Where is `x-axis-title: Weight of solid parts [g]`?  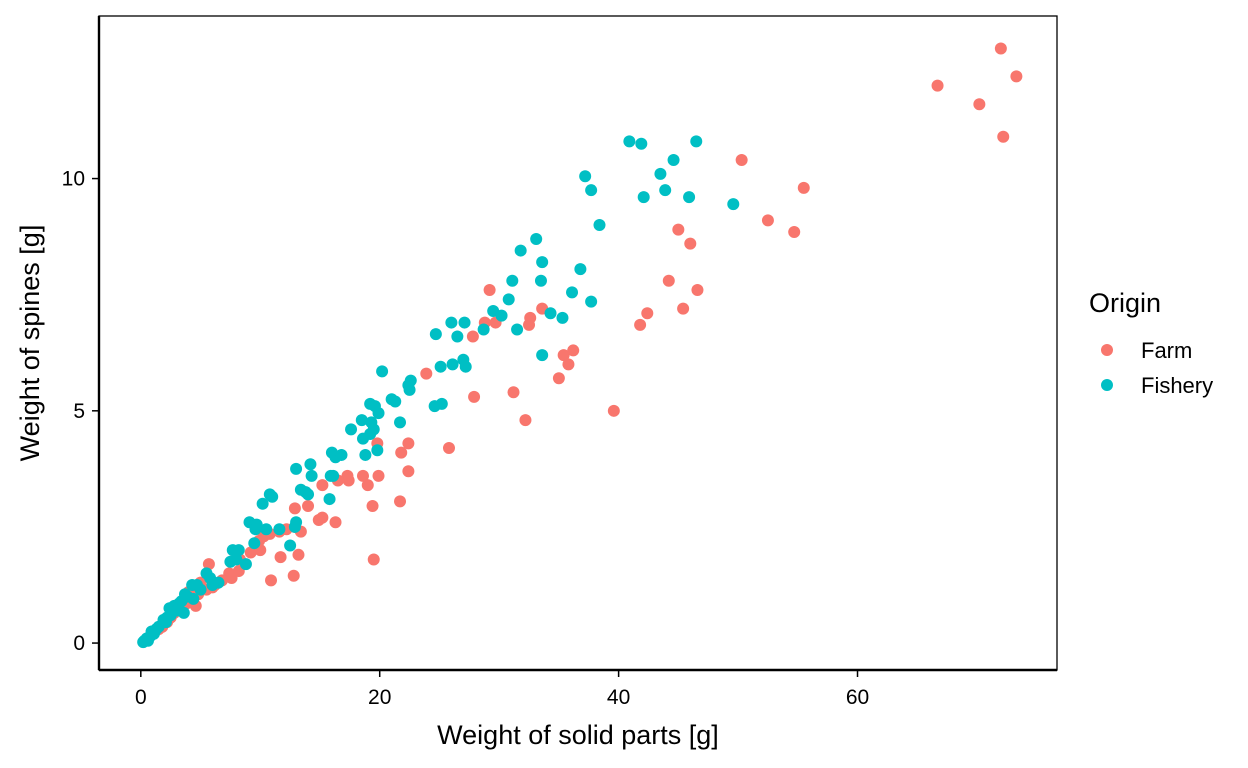 x-axis-title: Weight of solid parts [g] is located at coordinates (578, 735).